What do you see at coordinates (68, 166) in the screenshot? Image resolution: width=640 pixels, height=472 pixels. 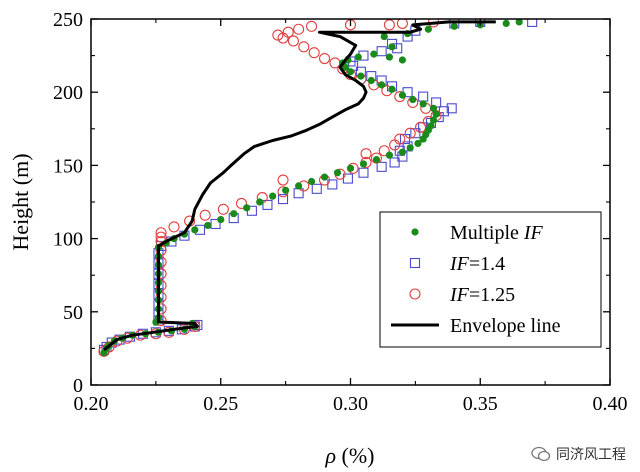 I see `y-tick-label: 150` at bounding box center [68, 166].